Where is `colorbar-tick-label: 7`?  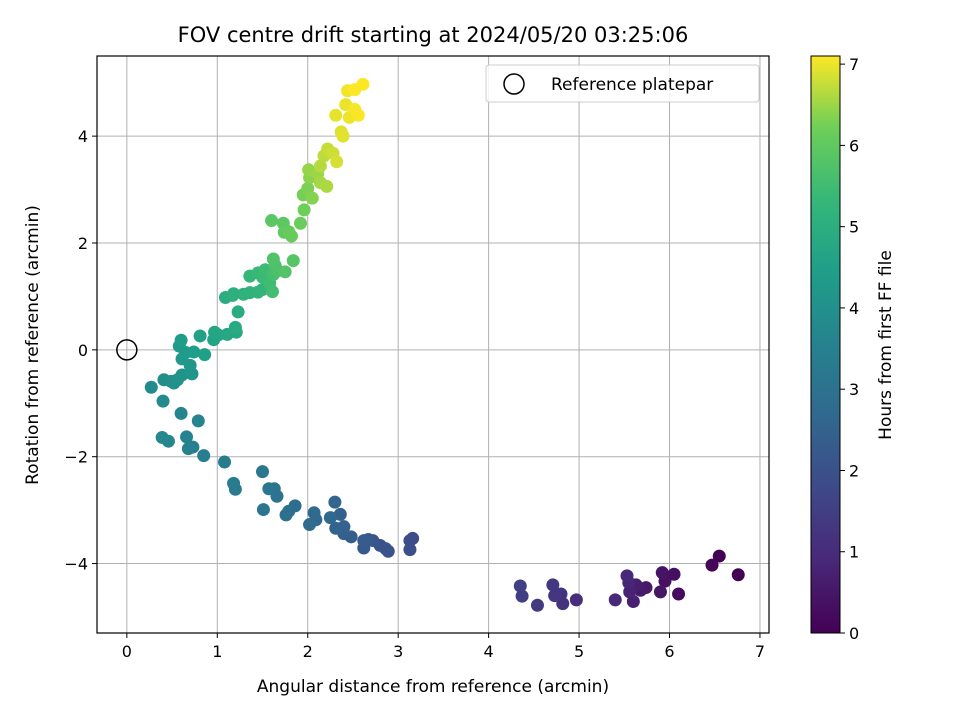
colorbar-tick-label: 7 is located at coordinates (854, 64).